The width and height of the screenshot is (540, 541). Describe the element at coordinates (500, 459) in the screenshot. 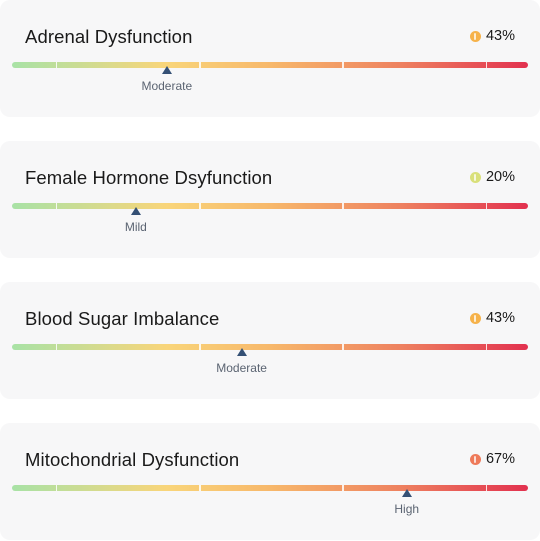

I see `score-value: 67%` at that location.